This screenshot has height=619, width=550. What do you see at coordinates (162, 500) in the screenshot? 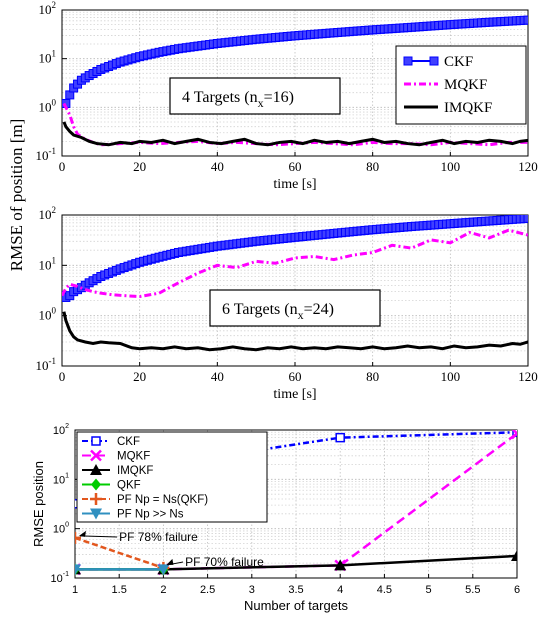
I see `legend-label-pf-np-ns-qkf-: PF Np = Ns(QKF)` at bounding box center [162, 500].